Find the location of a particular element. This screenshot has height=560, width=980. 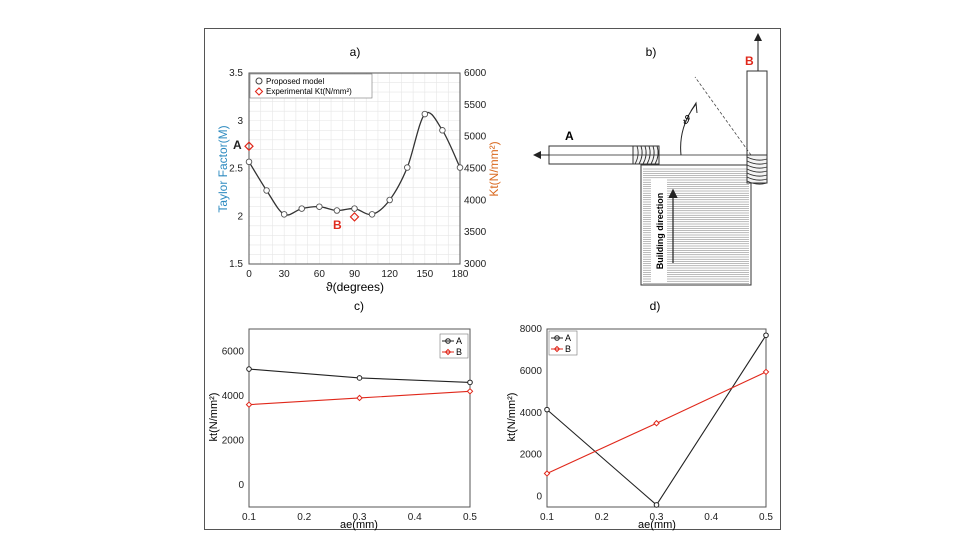

chart-d-xlabel: ae(mm) is located at coordinates (657, 525).